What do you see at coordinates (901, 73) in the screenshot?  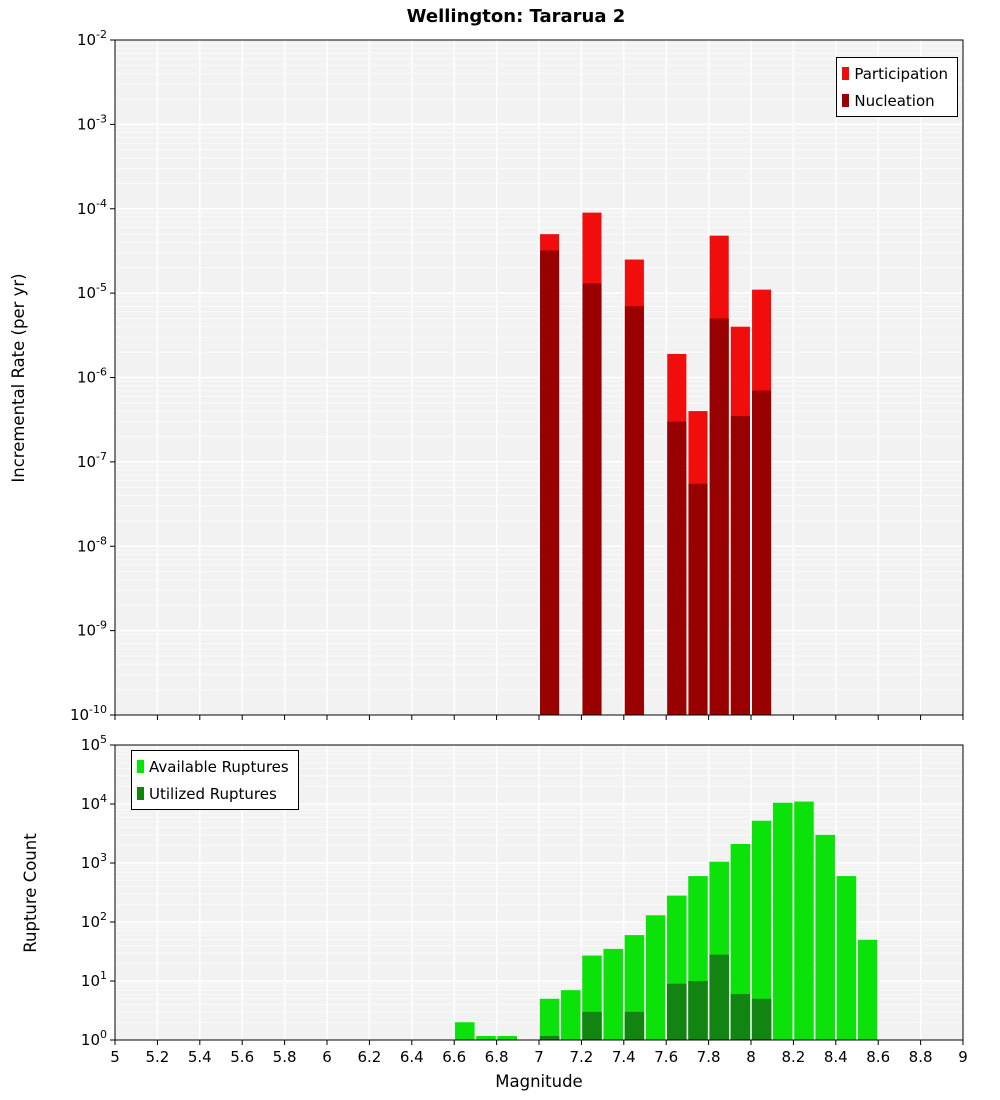 I see `legend-label-participation: Participation` at bounding box center [901, 73].